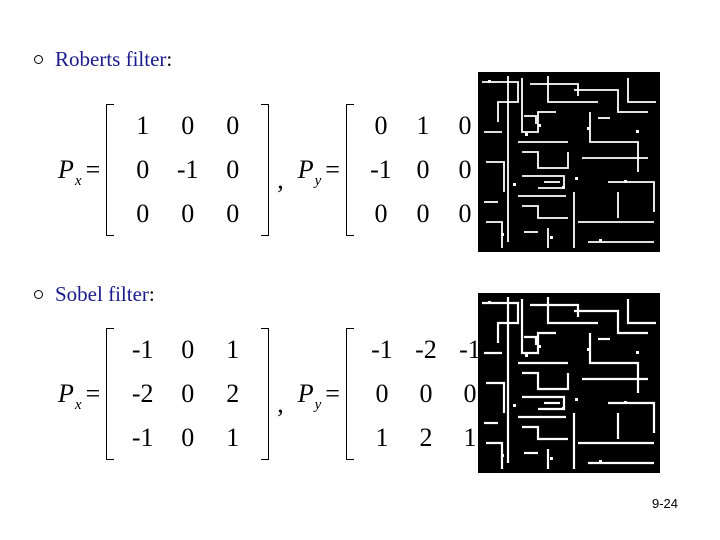 This screenshot has height=540, width=720. What do you see at coordinates (111, 59) in the screenshot?
I see `roberts-heading-text: Roberts filter` at bounding box center [111, 59].